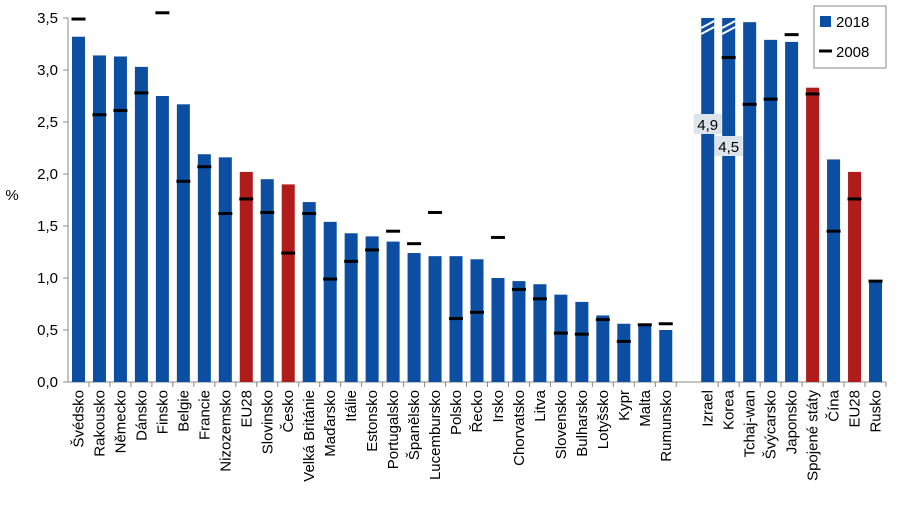  I want to click on x-tick-label: Francie, so click(204, 415).